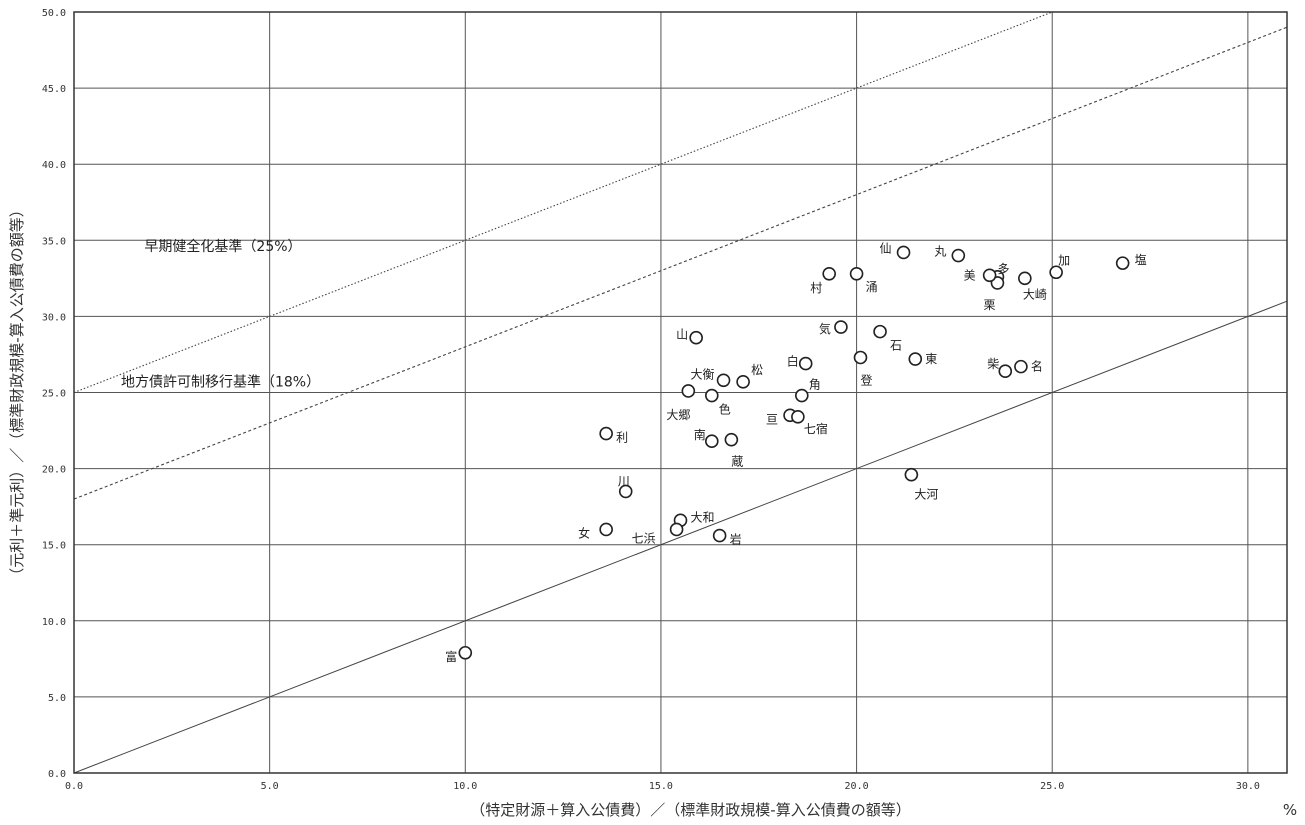 The width and height of the screenshot is (1305, 825). Describe the element at coordinates (736, 539) in the screenshot. I see `data-point-label: 岩` at that location.